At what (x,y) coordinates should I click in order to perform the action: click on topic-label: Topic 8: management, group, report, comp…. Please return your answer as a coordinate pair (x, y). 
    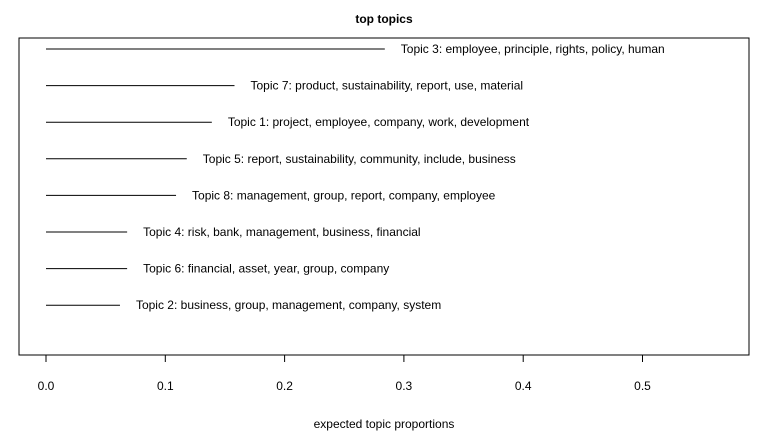
    Looking at the image, I should click on (344, 195).